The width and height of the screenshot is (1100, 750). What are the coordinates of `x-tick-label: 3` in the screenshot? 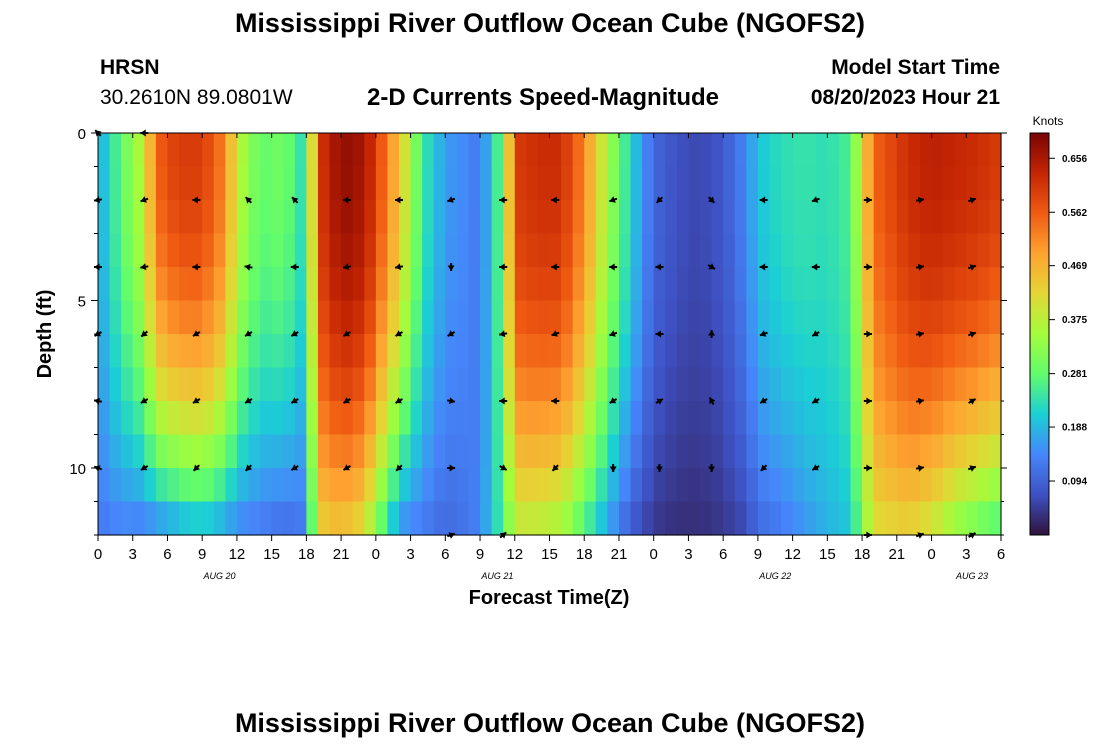 It's located at (688, 554).